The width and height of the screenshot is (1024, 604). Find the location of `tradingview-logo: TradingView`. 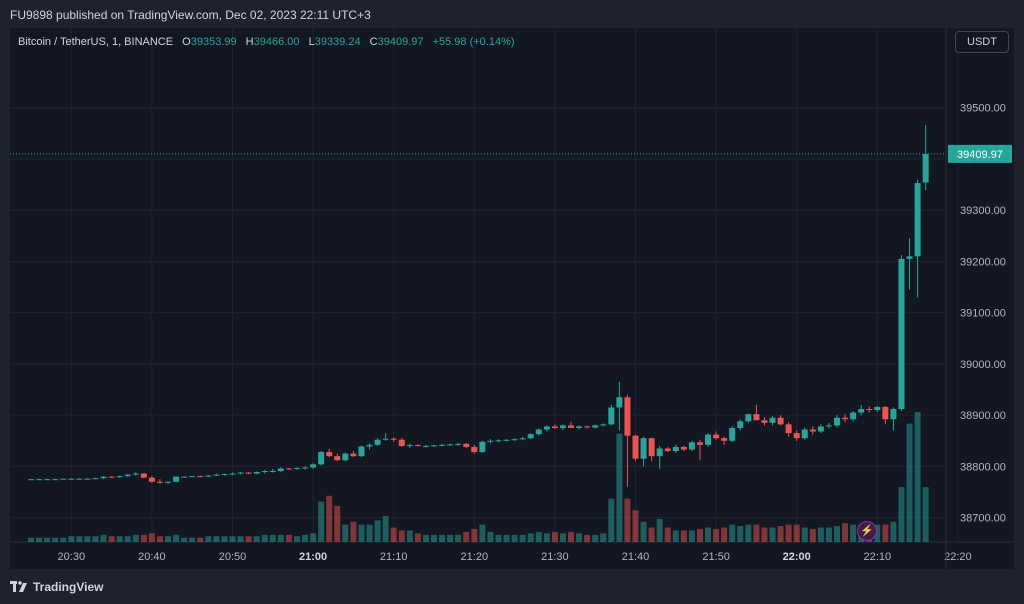

tradingview-logo: TradingView is located at coordinates (56, 587).